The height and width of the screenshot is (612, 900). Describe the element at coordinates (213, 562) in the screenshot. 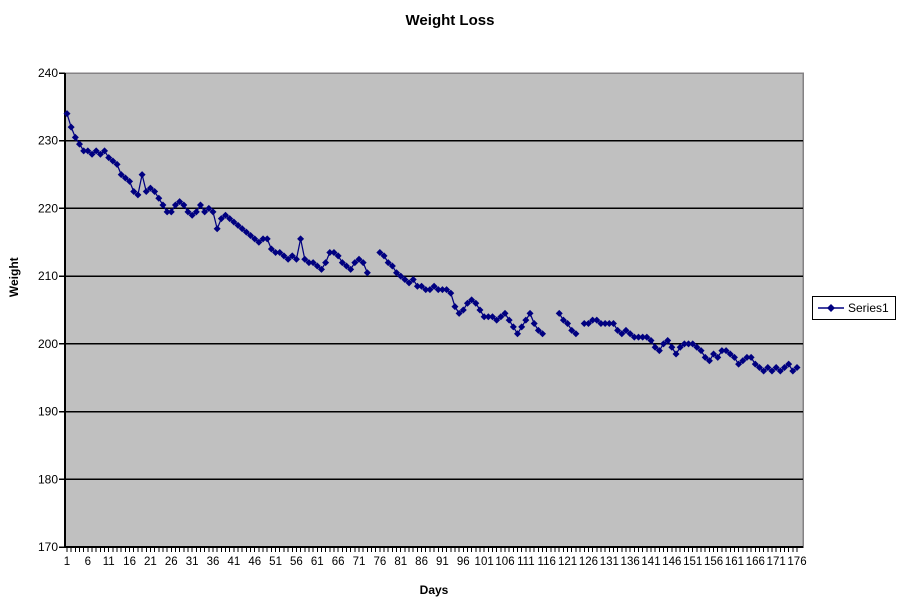

I see `x-tick-label: 36` at that location.